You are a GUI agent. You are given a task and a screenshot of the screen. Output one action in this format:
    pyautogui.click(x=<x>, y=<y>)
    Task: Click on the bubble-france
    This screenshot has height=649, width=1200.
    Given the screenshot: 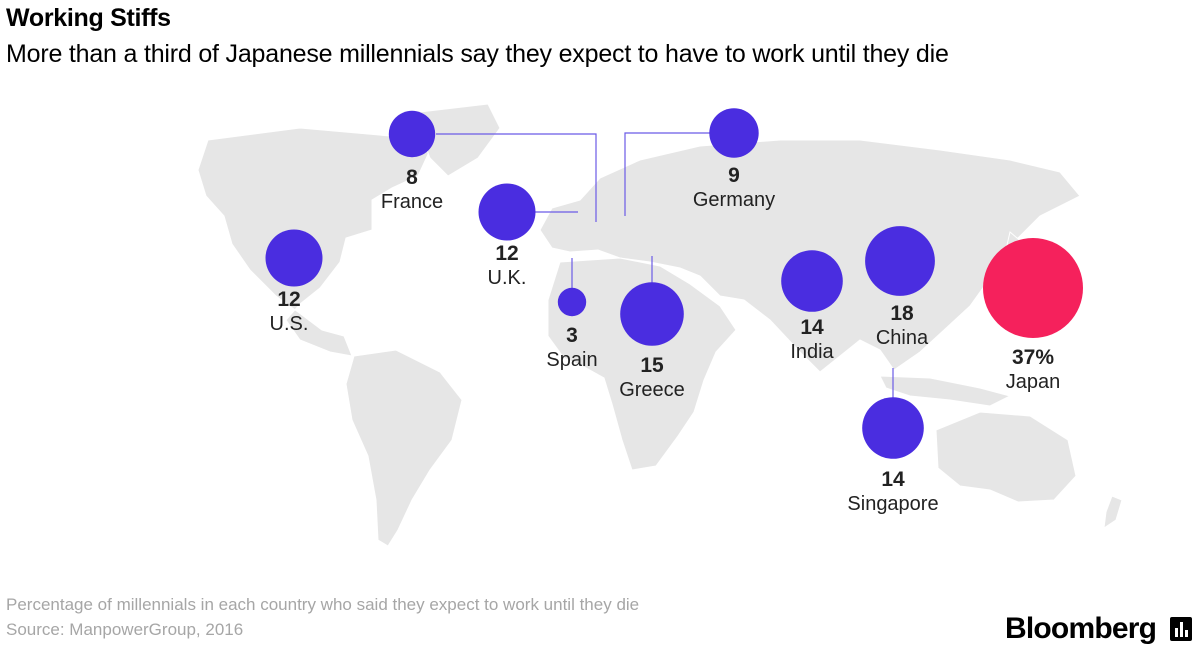 What is the action you would take?
    pyautogui.click(x=412, y=134)
    